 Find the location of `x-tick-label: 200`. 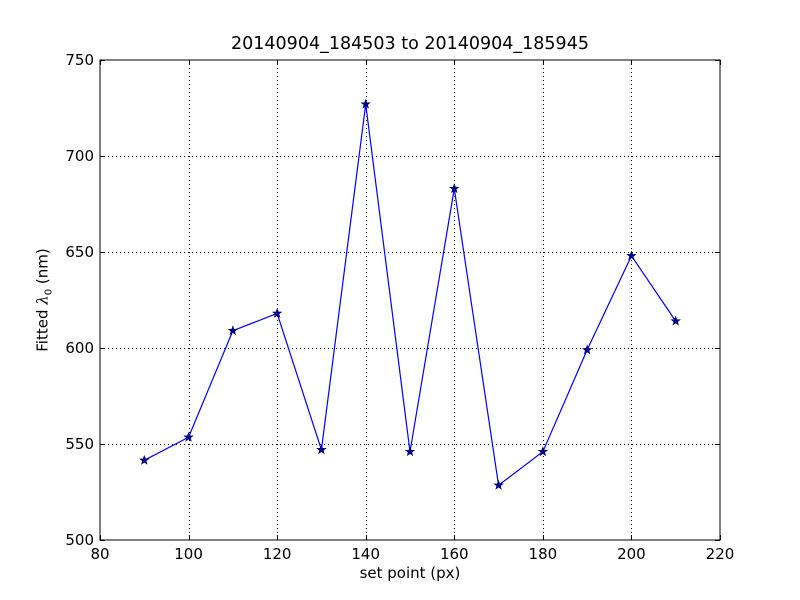

x-tick-label: 200 is located at coordinates (631, 554).